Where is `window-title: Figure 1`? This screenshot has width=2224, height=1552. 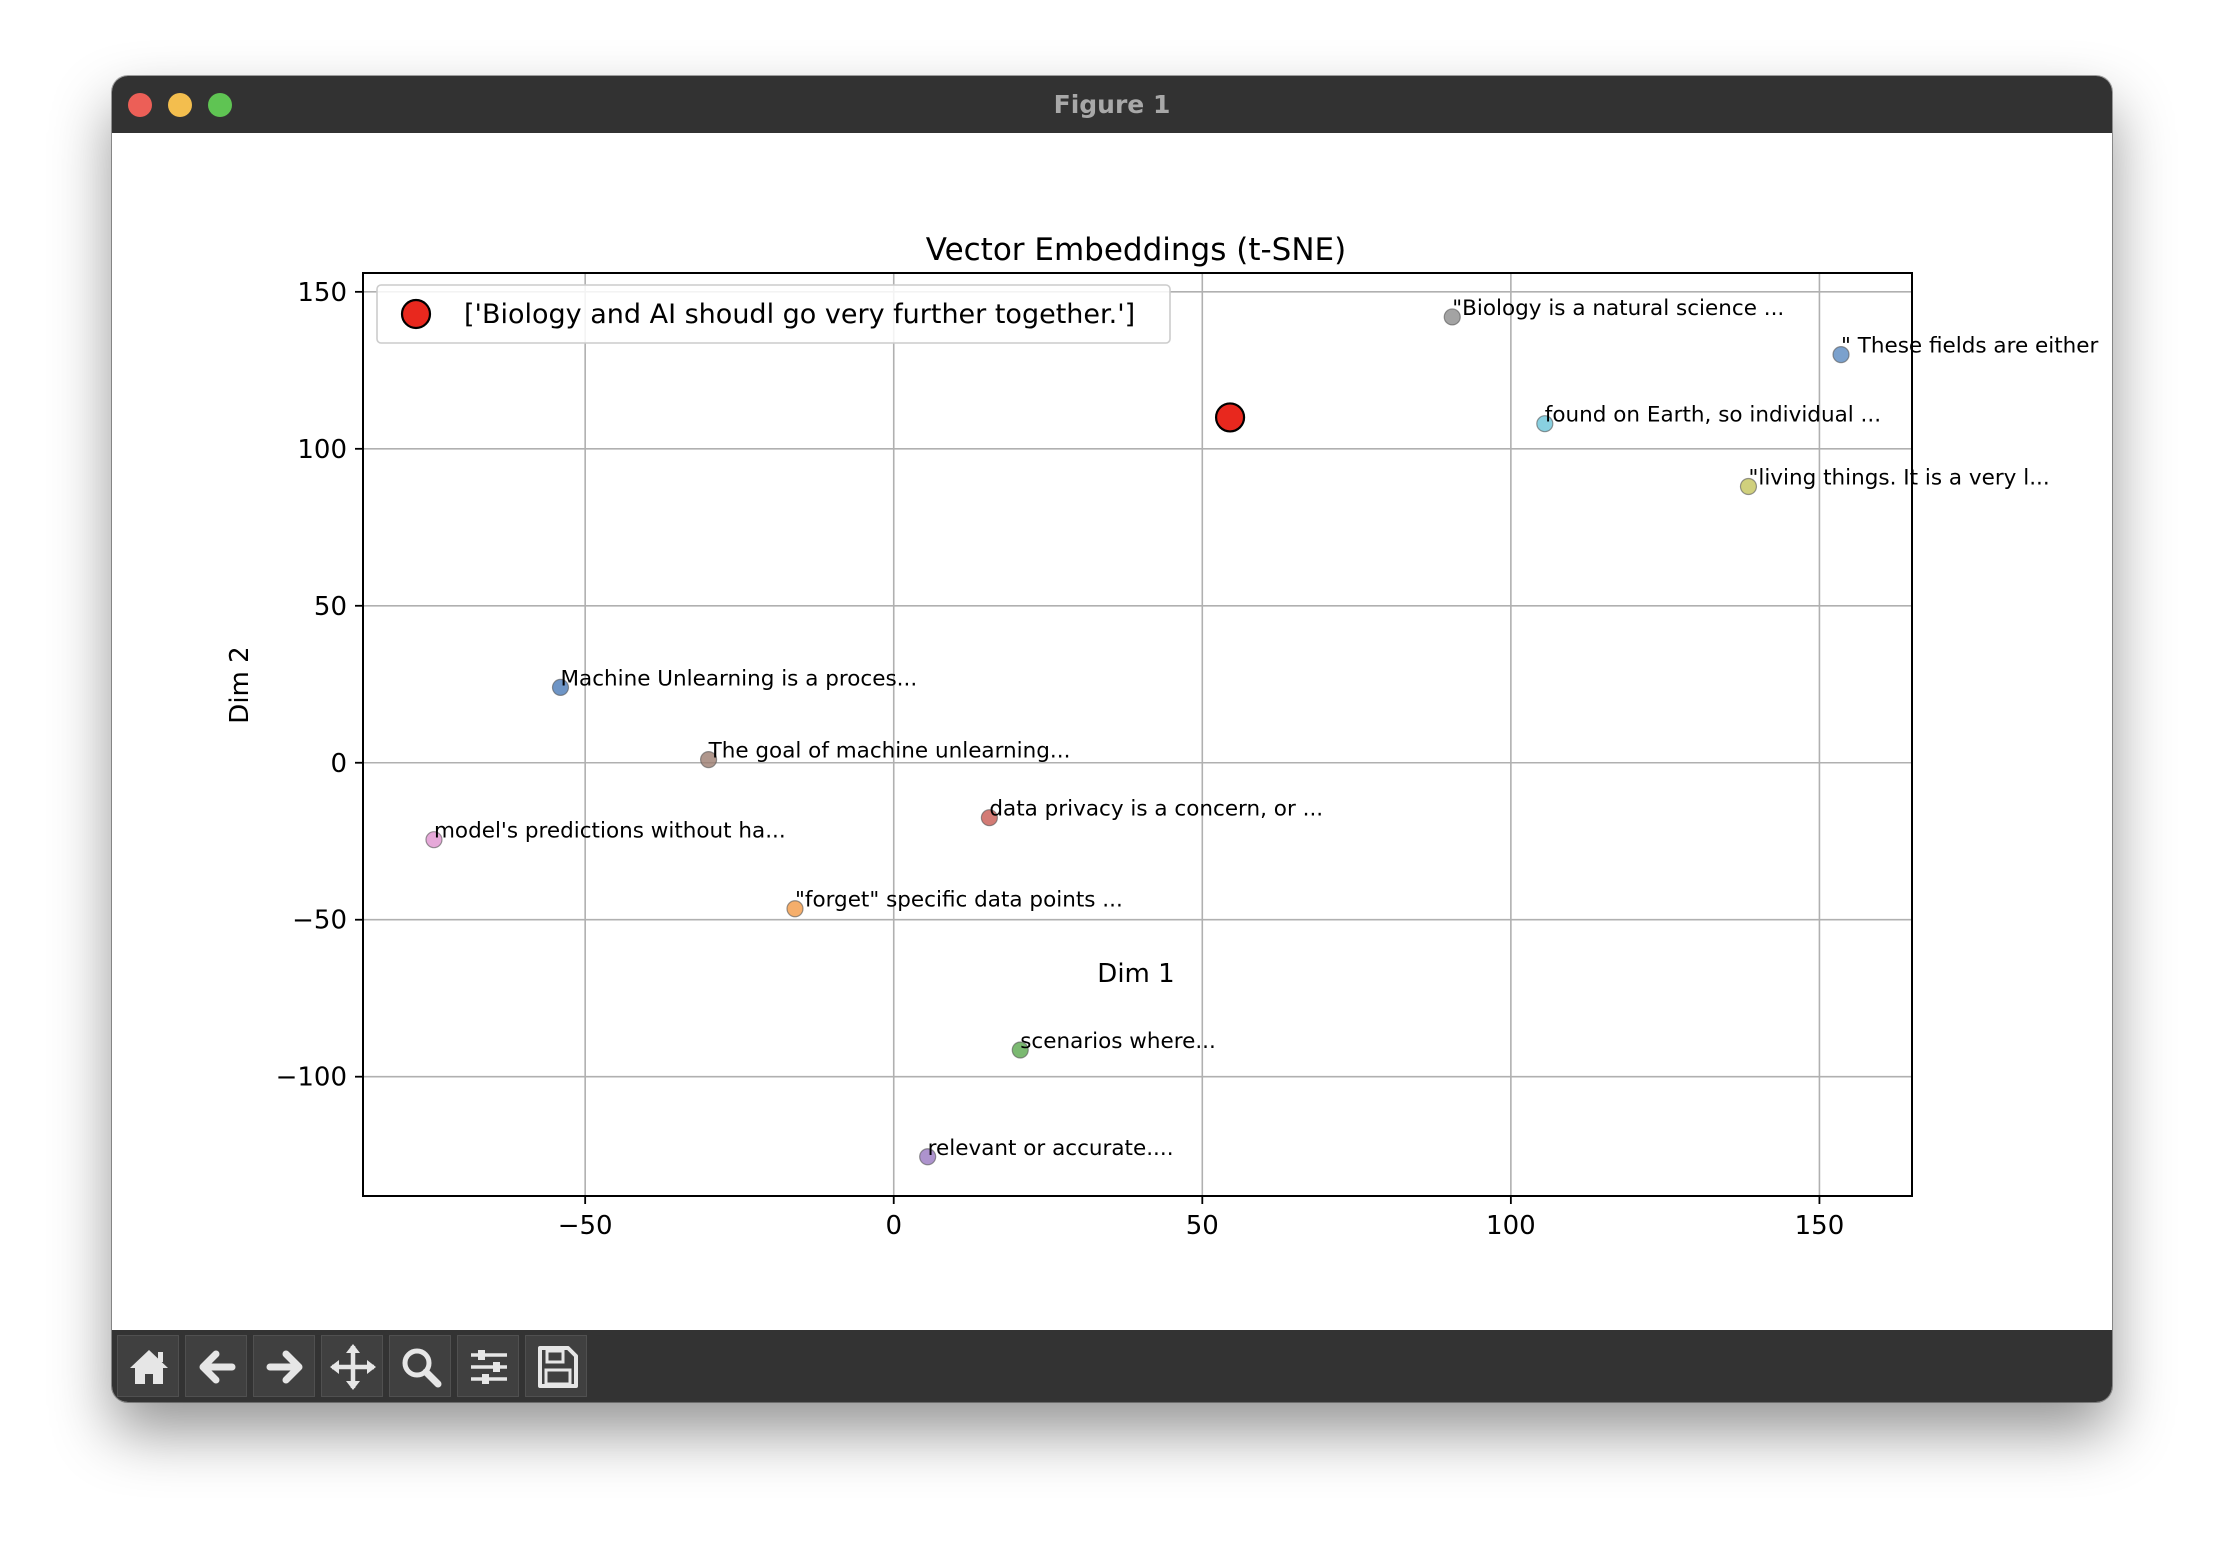 window-title: Figure 1 is located at coordinates (1112, 104).